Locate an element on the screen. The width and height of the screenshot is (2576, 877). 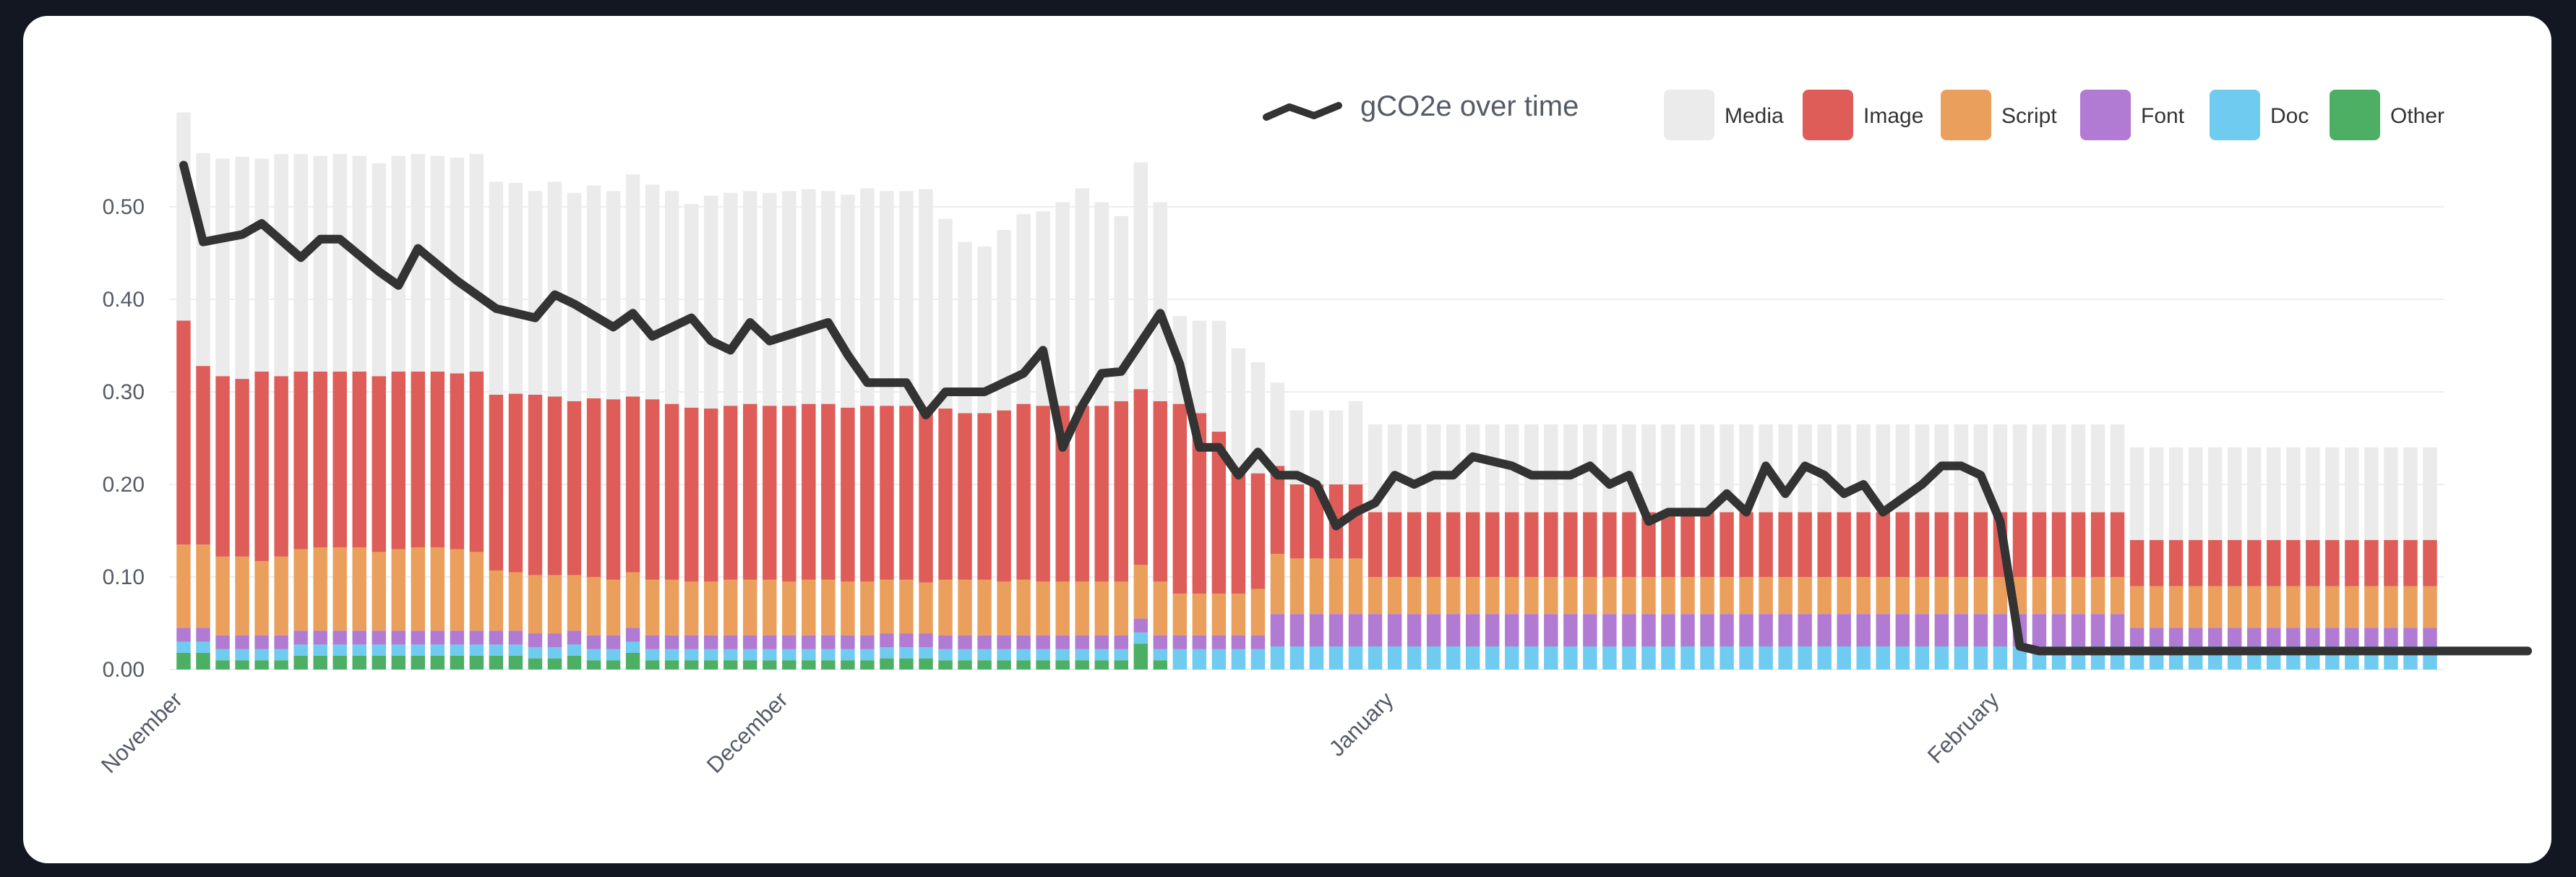
legend-item-font: Font is located at coordinates (2133, 115).